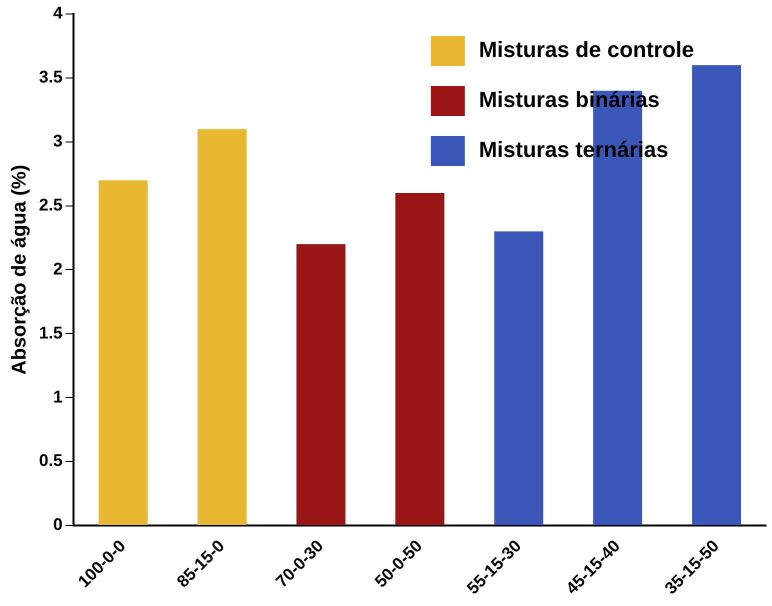 The height and width of the screenshot is (606, 772). I want to click on y-tick-label: 4, so click(58, 13).